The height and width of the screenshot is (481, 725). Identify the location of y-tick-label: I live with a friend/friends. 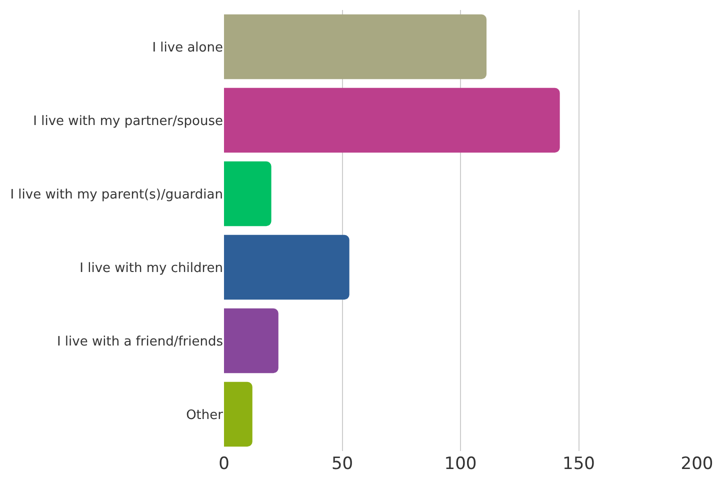
(140, 342).